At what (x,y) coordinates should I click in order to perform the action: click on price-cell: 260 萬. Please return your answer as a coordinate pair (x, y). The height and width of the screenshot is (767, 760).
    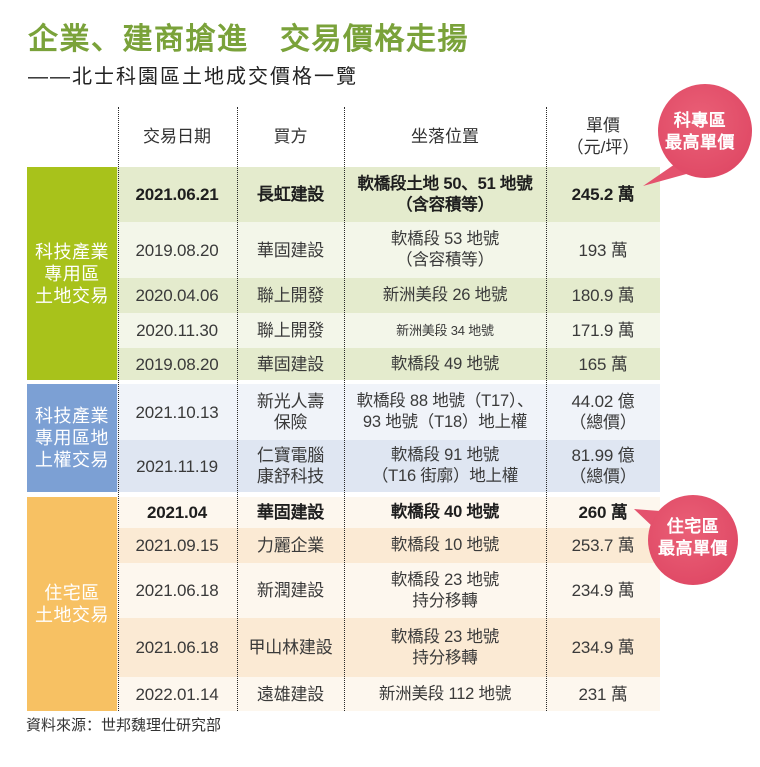
    Looking at the image, I should click on (603, 512).